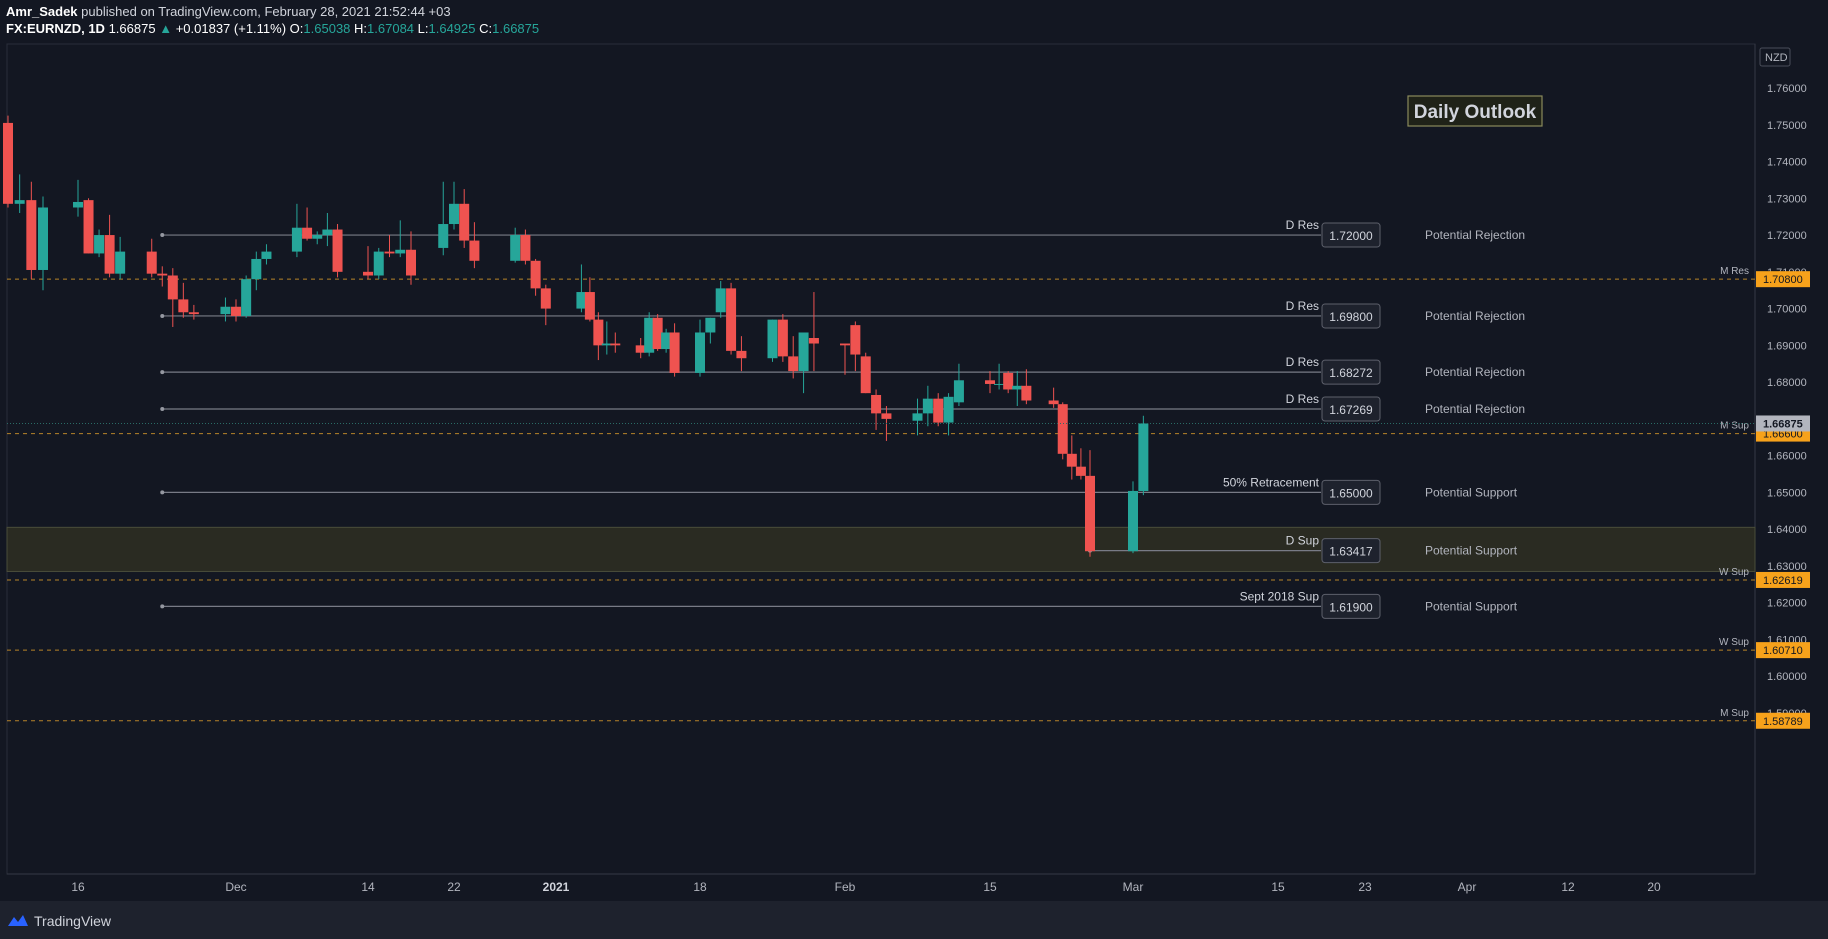  What do you see at coordinates (1787, 604) in the screenshot?
I see `y-tick-label: 1.62000` at bounding box center [1787, 604].